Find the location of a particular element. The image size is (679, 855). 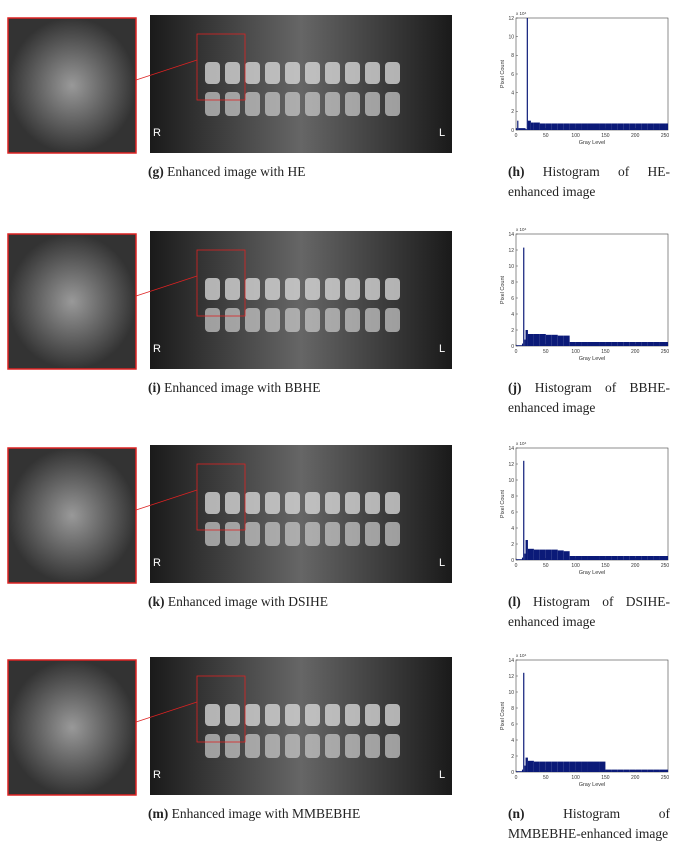

x-tick-label: 200 is located at coordinates (635, 566).